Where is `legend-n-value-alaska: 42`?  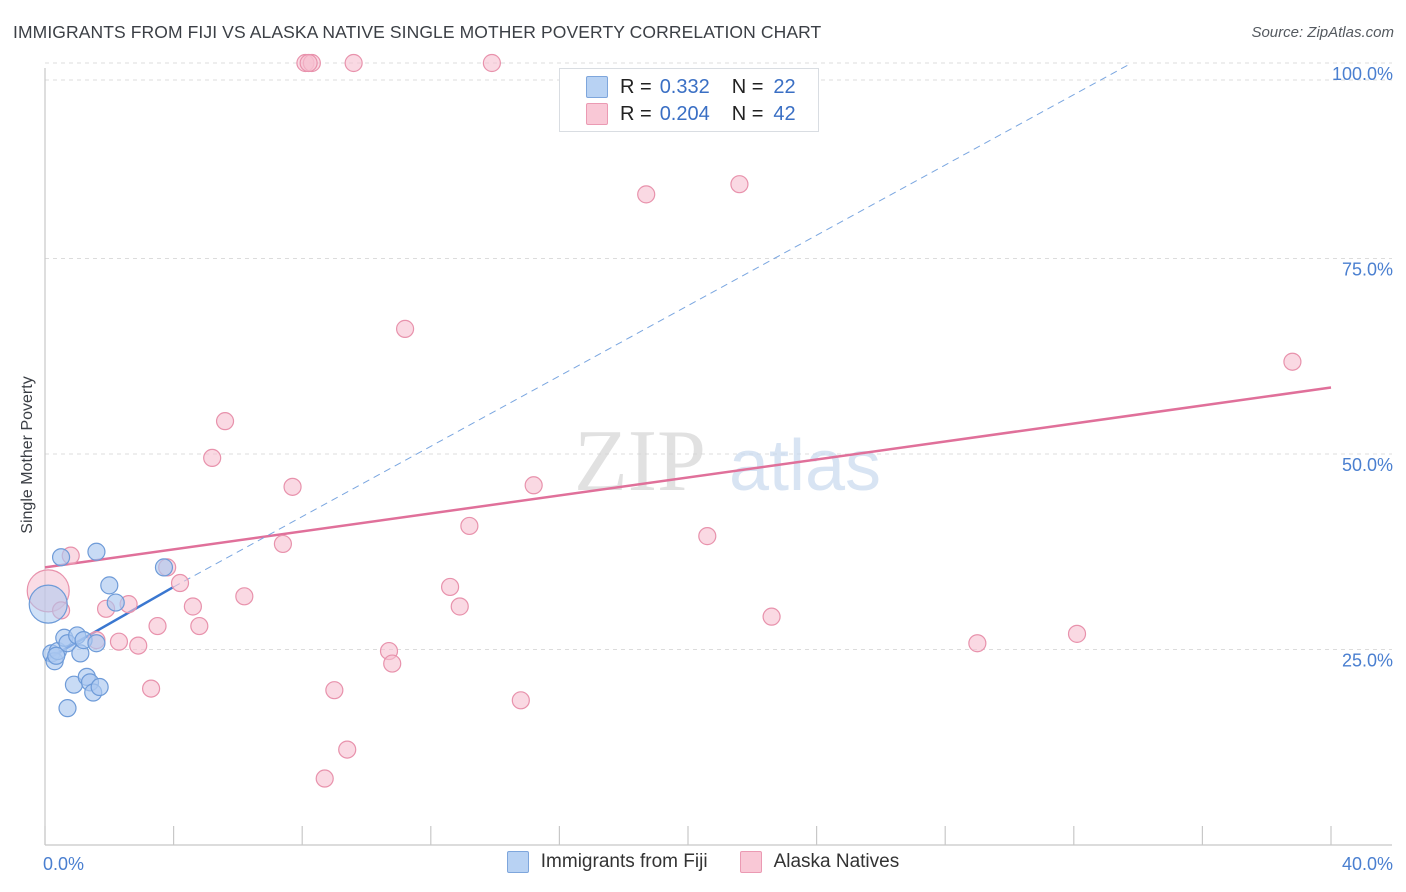
legend-n-value-alaska: 42 is located at coordinates (784, 113).